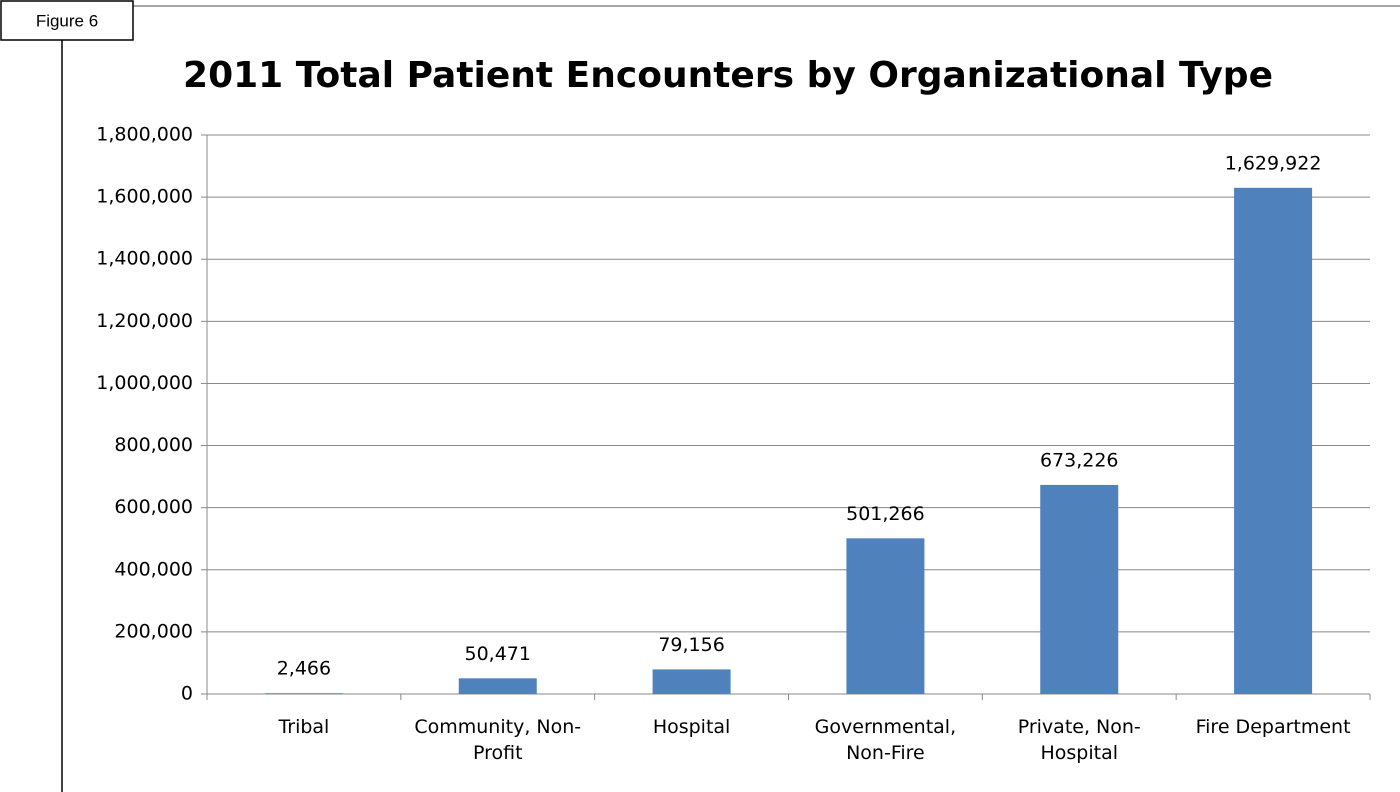  What do you see at coordinates (304, 727) in the screenshot?
I see `x-tick-label: Tribal` at bounding box center [304, 727].